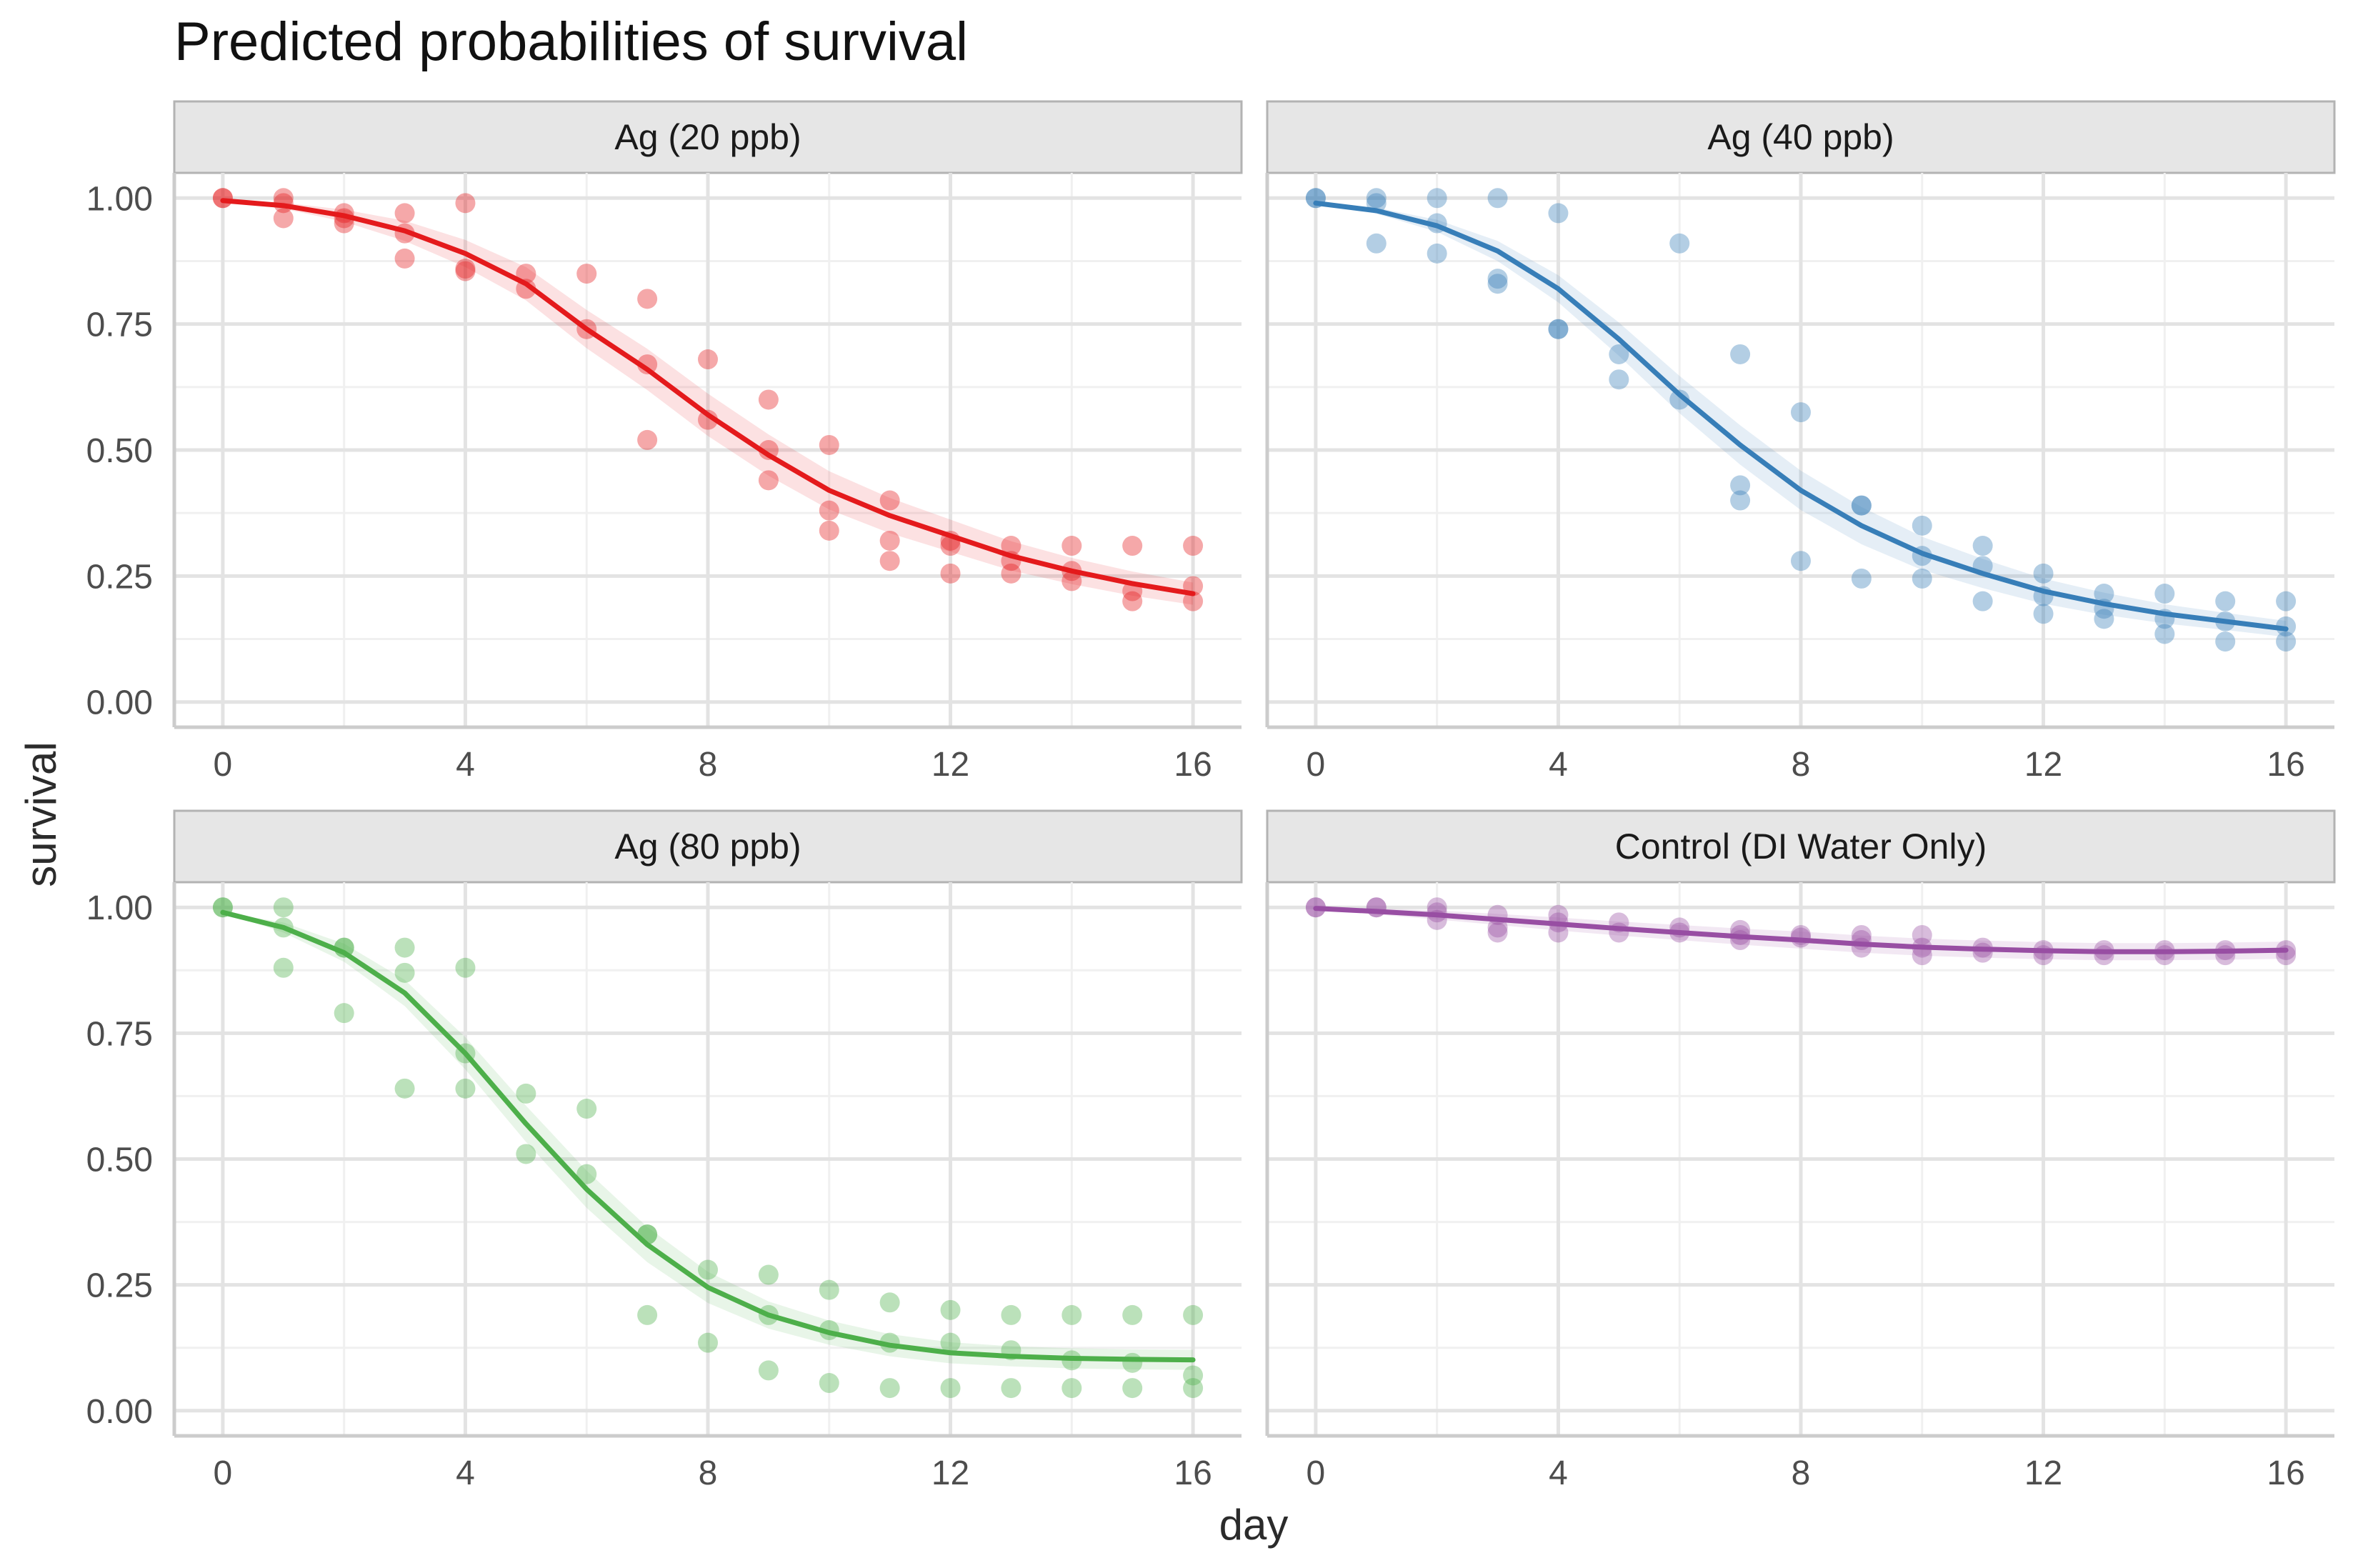 The image size is (2363, 1568). Describe the element at coordinates (571, 41) in the screenshot. I see `chart-title: Predicted probabilities of survival` at that location.